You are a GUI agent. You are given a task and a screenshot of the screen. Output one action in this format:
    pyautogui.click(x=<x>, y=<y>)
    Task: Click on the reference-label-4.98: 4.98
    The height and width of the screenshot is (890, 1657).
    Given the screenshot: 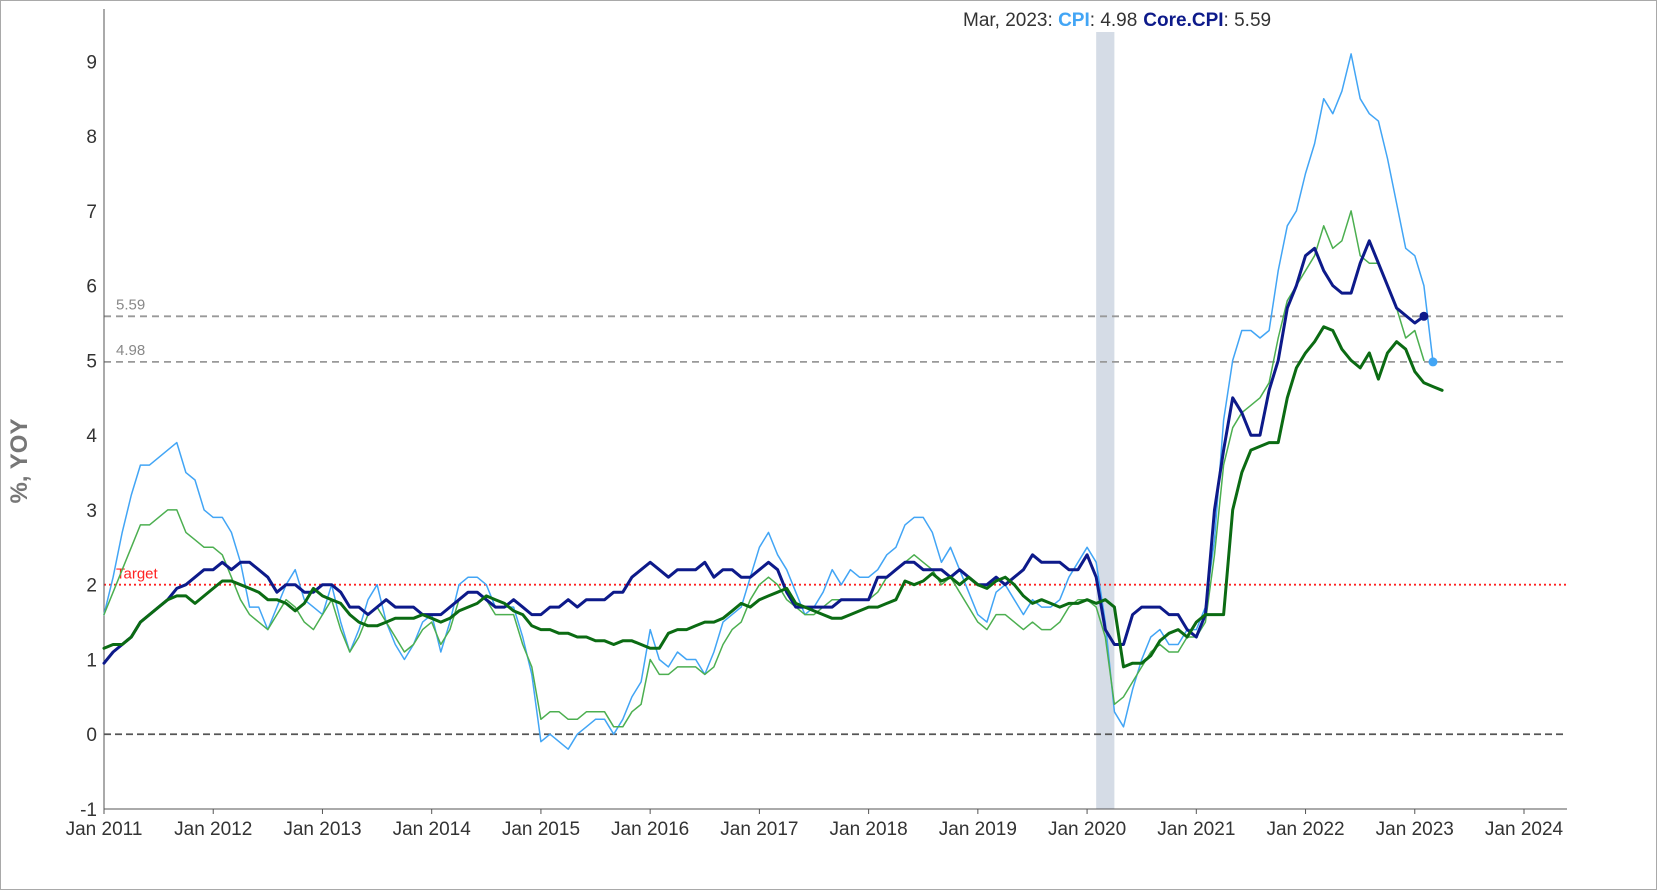 What is the action you would take?
    pyautogui.click(x=130, y=350)
    